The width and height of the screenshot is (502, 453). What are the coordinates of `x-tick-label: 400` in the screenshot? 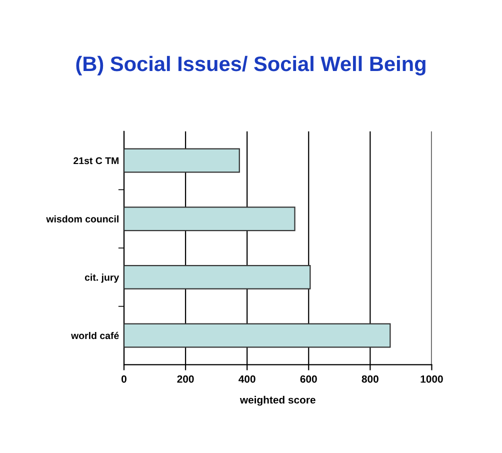 It's located at (247, 379).